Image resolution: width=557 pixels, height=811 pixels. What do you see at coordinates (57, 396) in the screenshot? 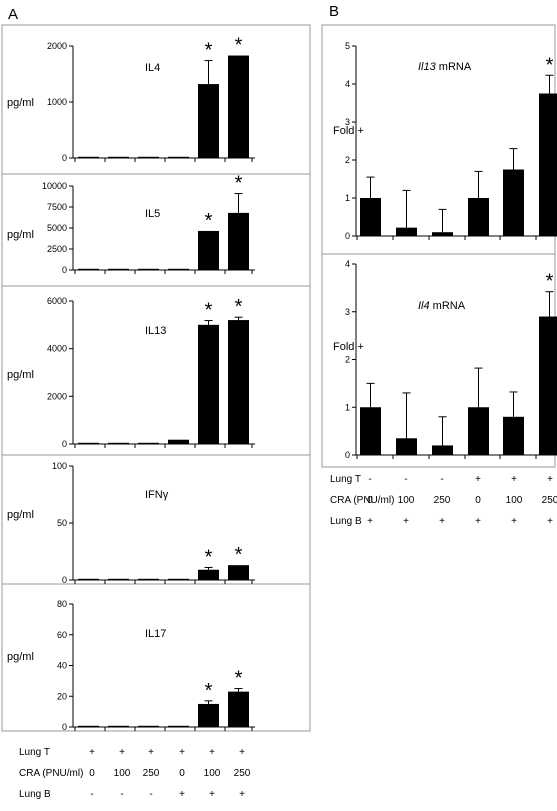
I see `y-tick-label: 2000` at bounding box center [57, 396].